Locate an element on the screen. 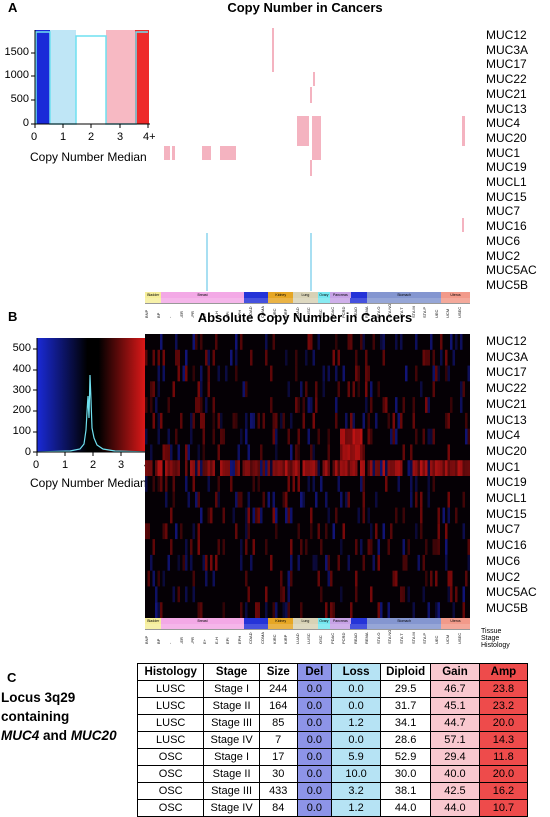 The width and height of the screenshot is (550, 817). tissue-segment: Uterus is located at coordinates (455, 295).